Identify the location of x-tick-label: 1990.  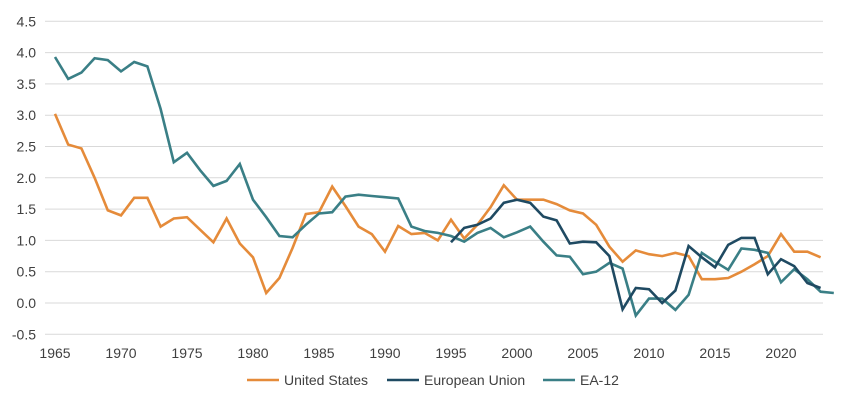
(384, 353).